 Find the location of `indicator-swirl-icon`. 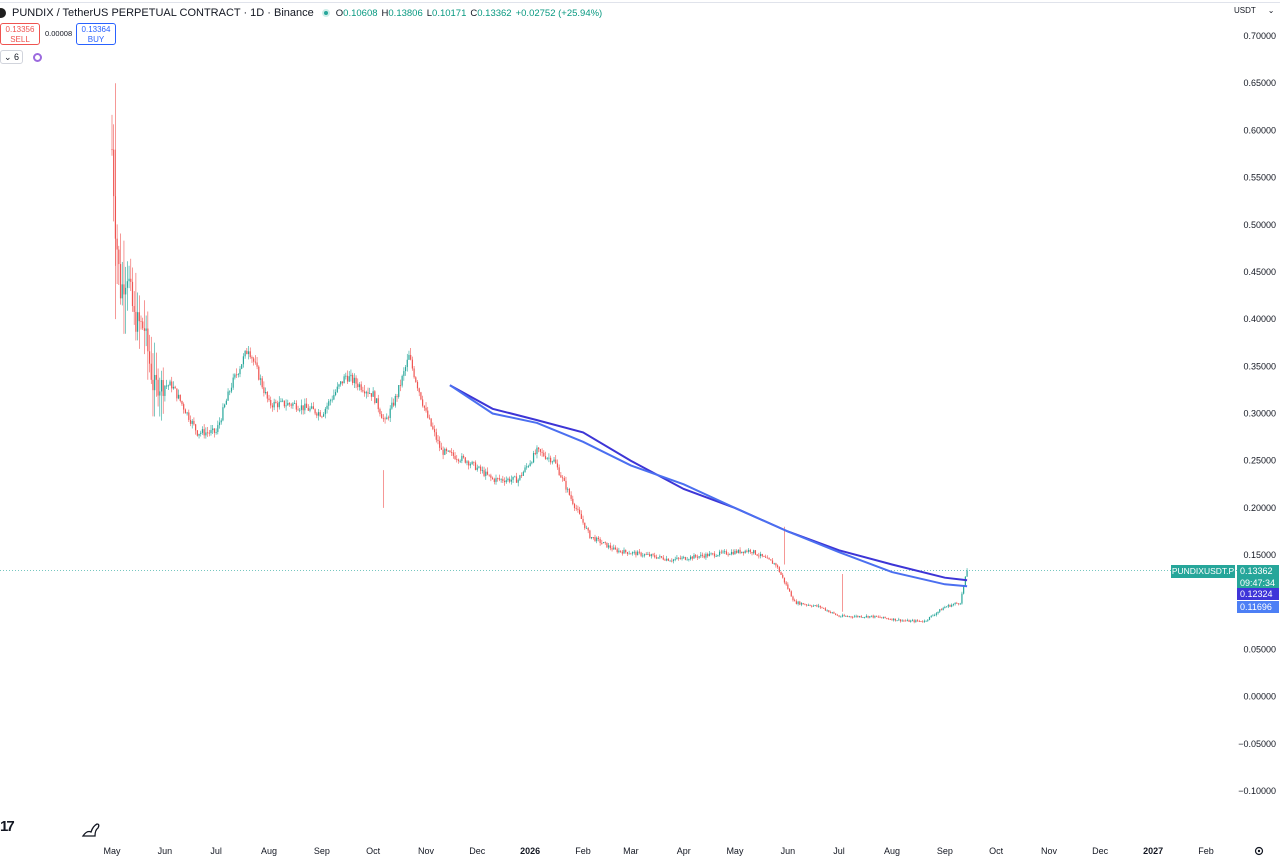

indicator-swirl-icon is located at coordinates (38, 57).